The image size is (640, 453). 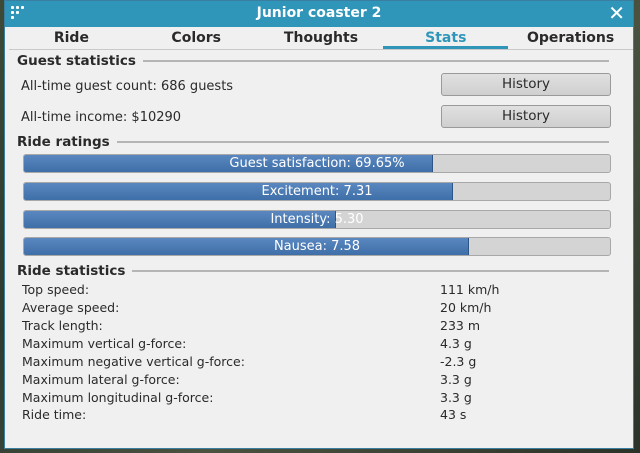 I want to click on tab-colors: Colors, so click(x=196, y=38).